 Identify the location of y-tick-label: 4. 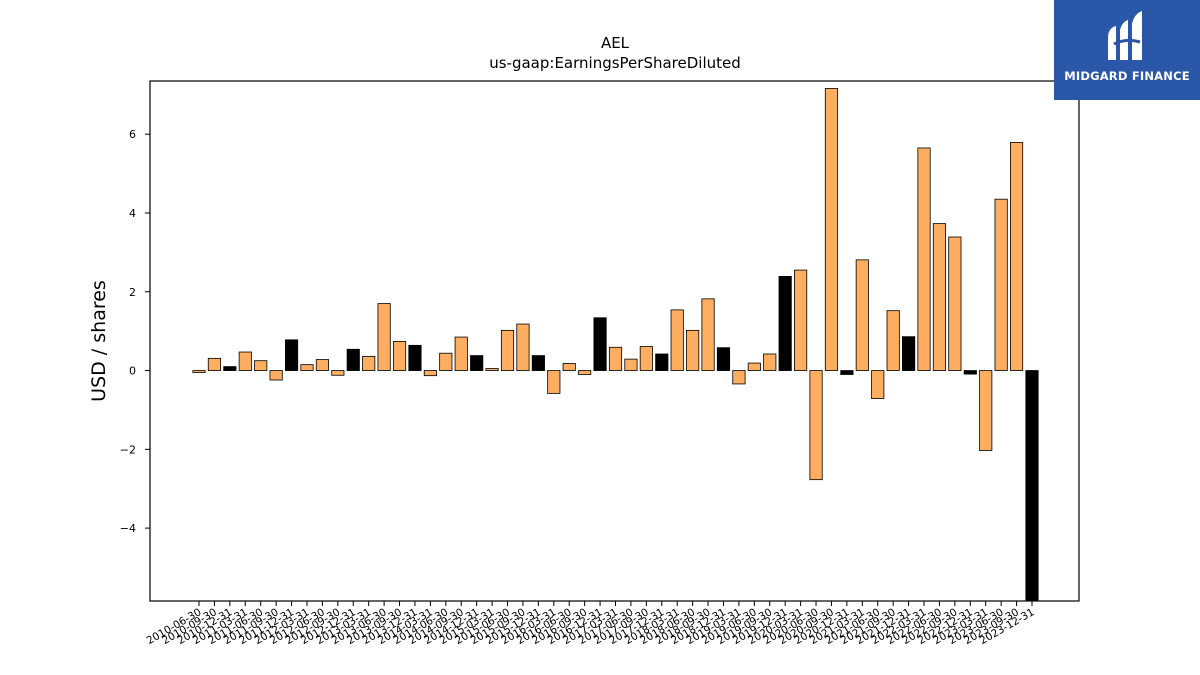
(132, 213).